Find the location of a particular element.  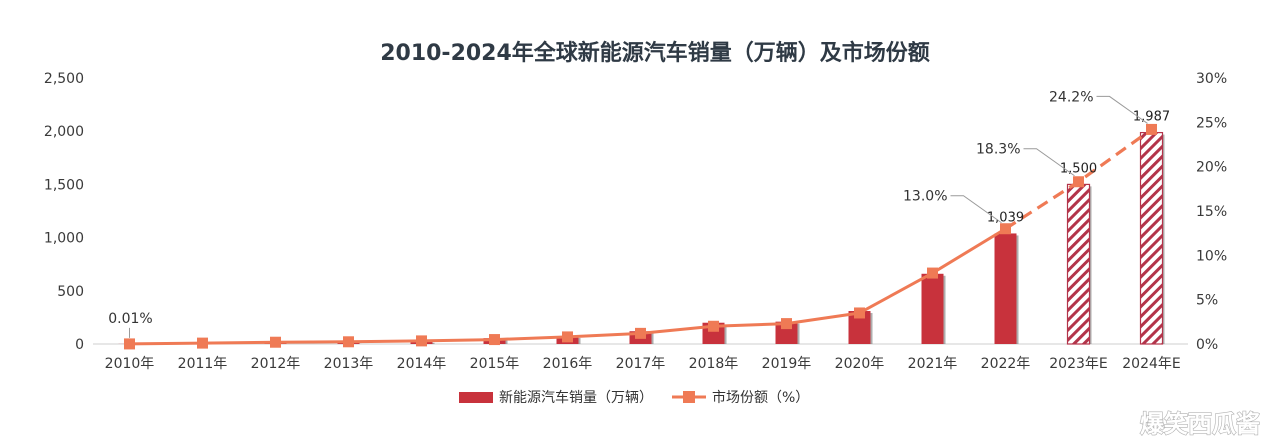

legend: 新能源汽车销量（万辆） 市场份额（%） is located at coordinates (634, 397).